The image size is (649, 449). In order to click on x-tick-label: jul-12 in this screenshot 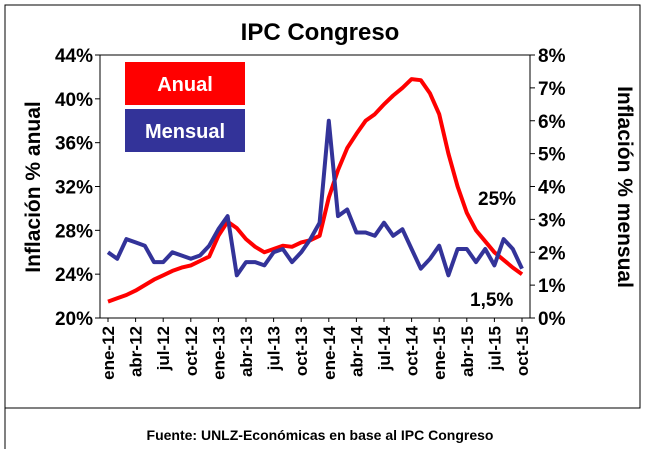, I will do `click(163, 348)`.